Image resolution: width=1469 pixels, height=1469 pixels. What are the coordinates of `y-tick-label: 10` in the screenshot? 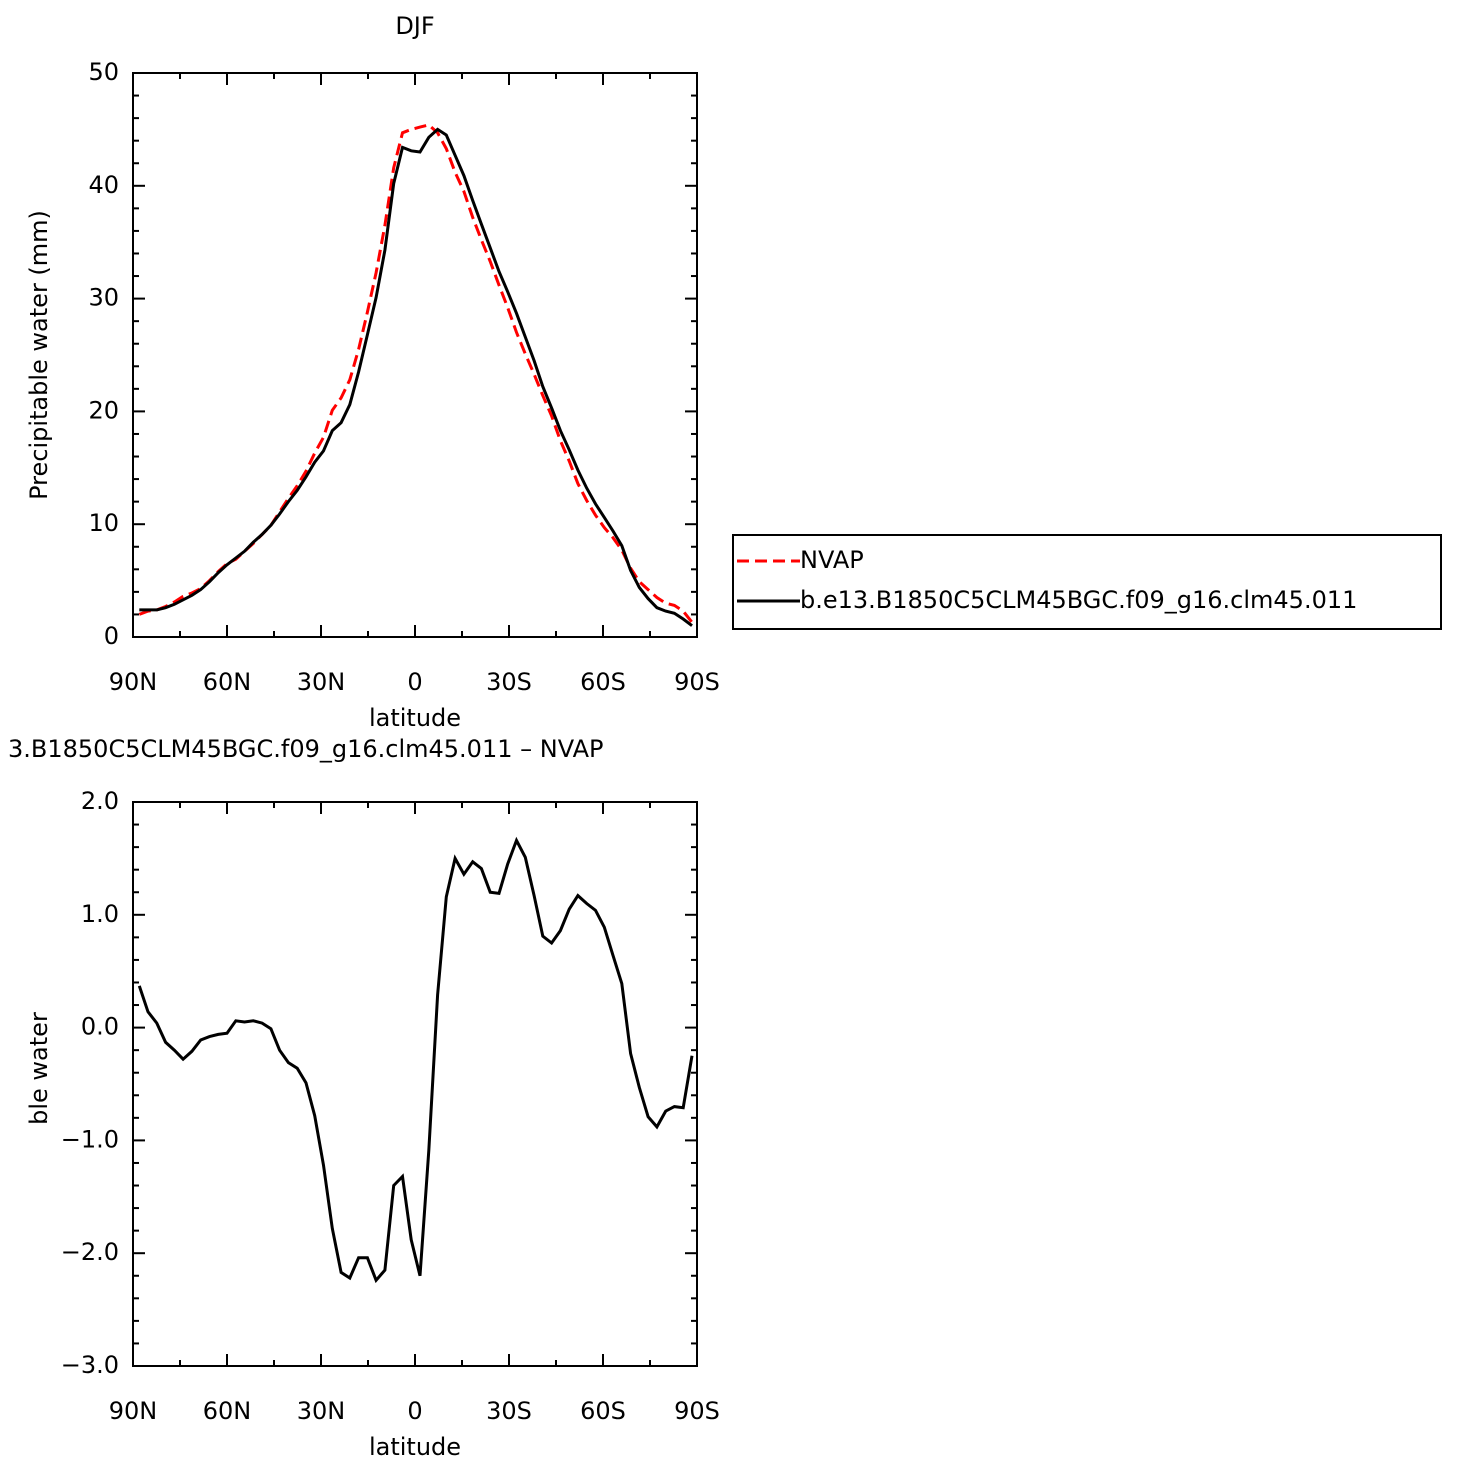 It's located at (103, 523).